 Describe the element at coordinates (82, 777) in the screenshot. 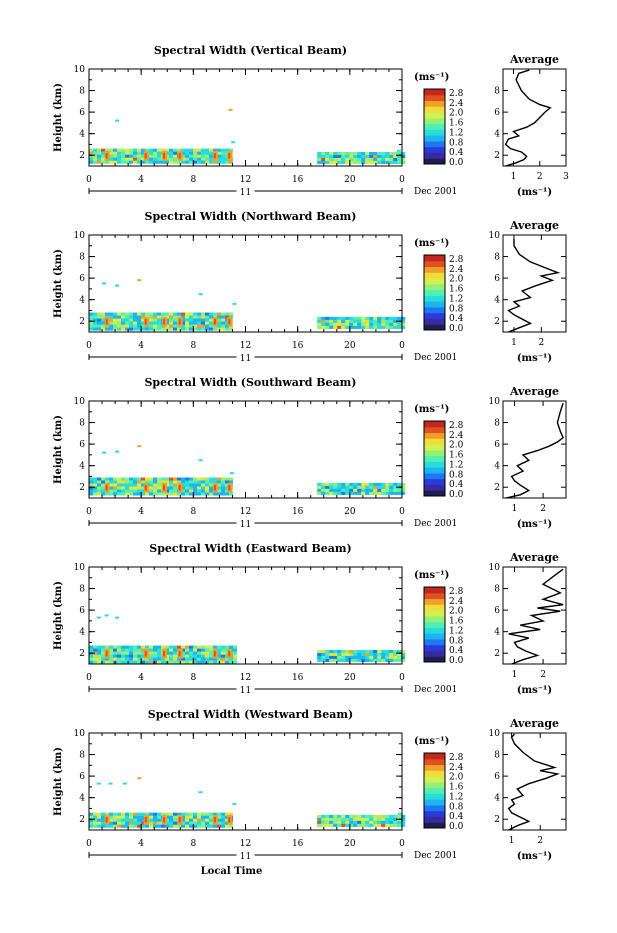

I see `y-tick-label: 6` at that location.